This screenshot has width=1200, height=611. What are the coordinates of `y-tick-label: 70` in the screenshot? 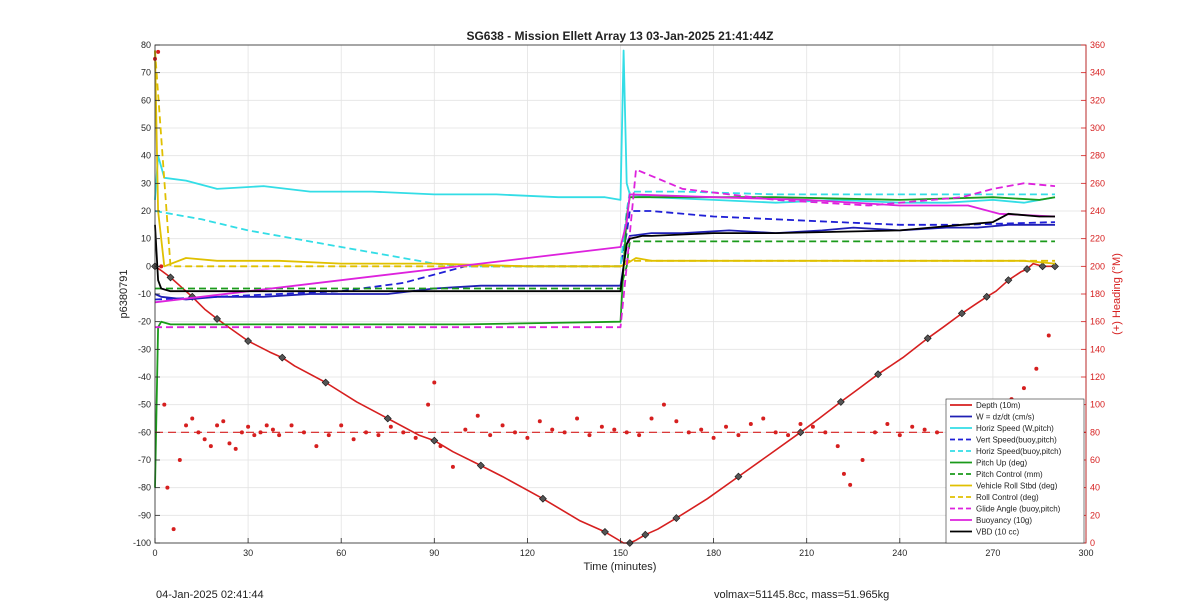 It's located at (146, 73).